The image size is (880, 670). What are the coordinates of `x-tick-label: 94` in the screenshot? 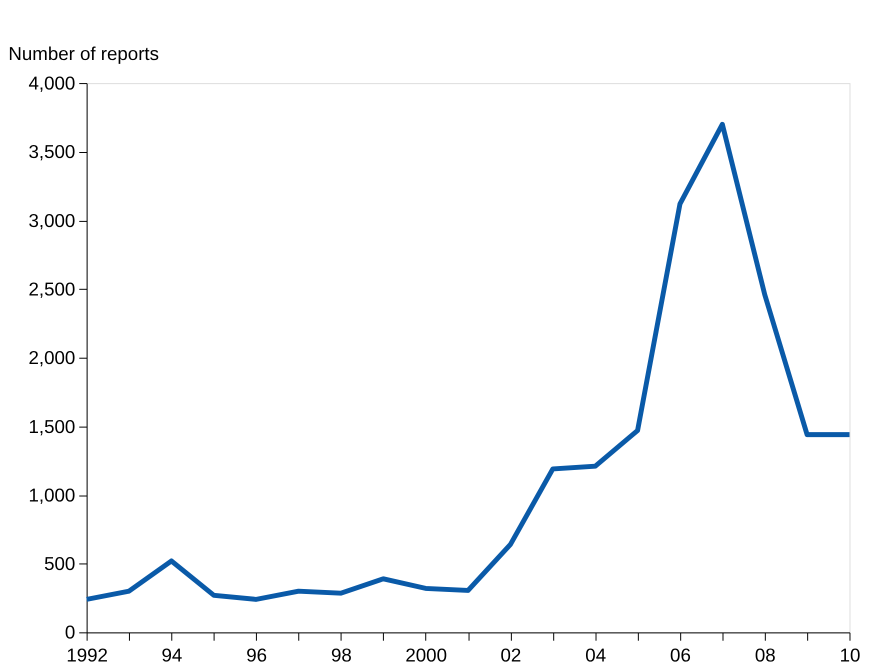 It's located at (171, 655).